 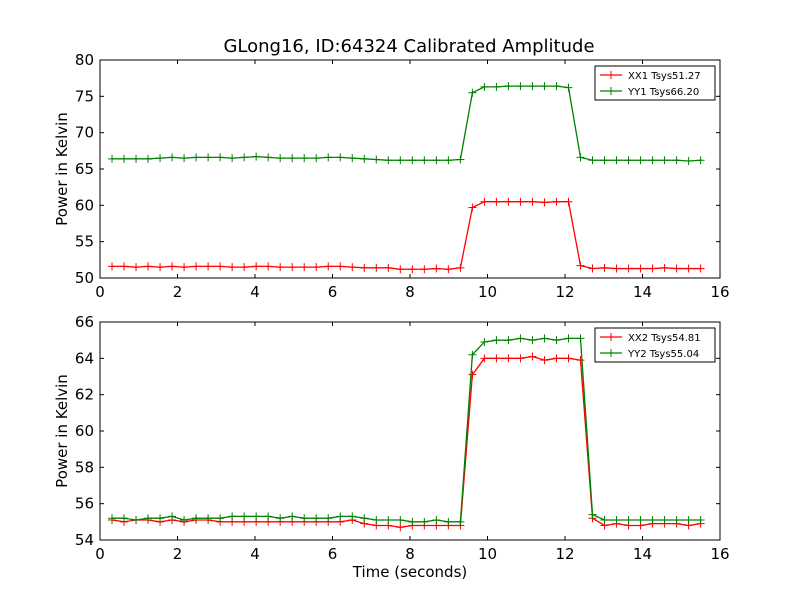 I want to click on x-tick-label: 8, so click(x=410, y=292).